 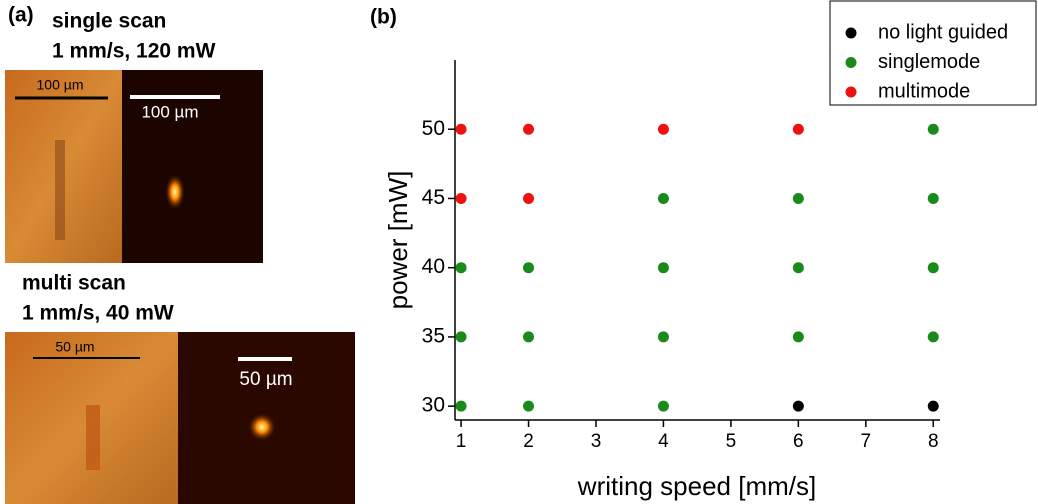 I want to click on y-tick-label: 45, so click(x=433, y=197).